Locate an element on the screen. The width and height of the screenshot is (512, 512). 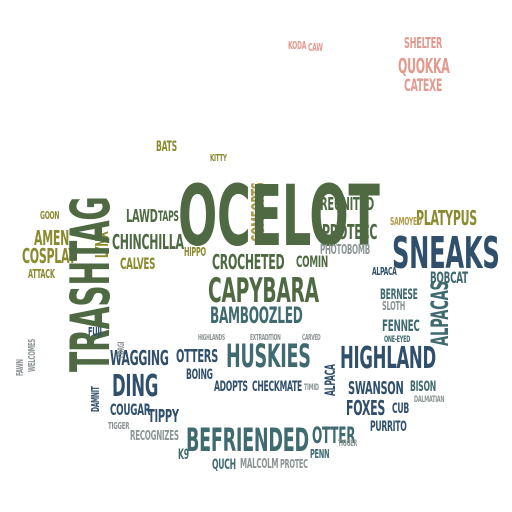
word-extradition: EXTRADITION is located at coordinates (265, 337).